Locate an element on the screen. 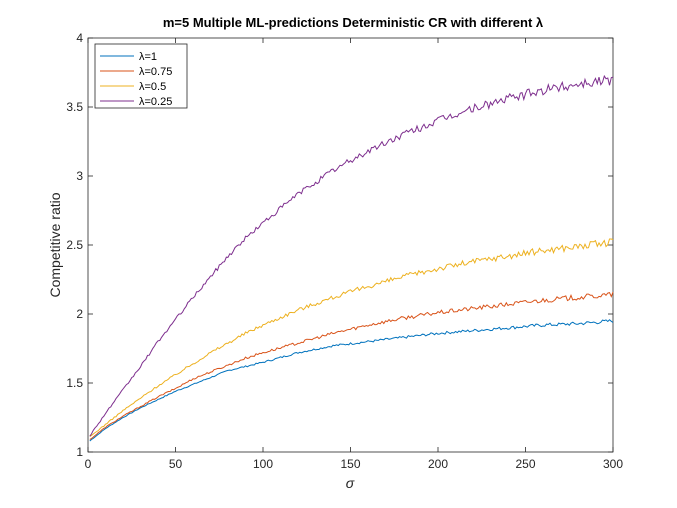 The width and height of the screenshot is (677, 508). x-tick-label: 0 is located at coordinates (88, 464).